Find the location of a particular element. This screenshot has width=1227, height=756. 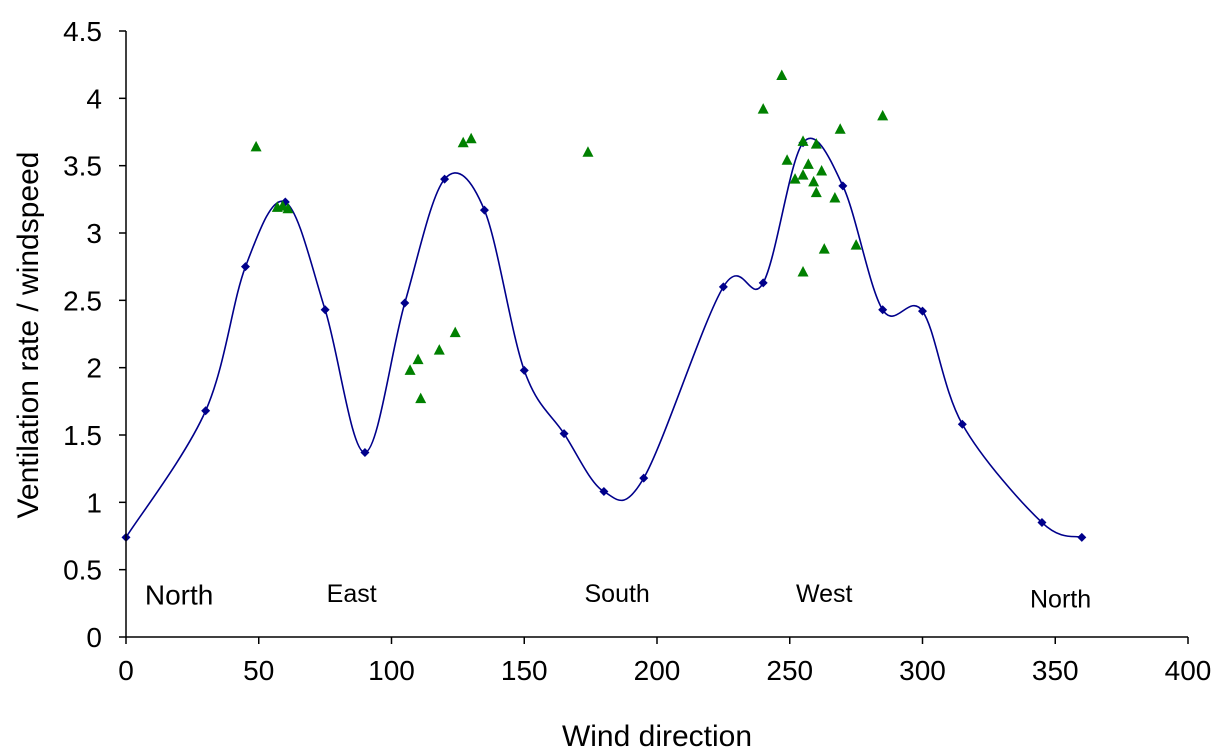

x-tick-label: 250 is located at coordinates (789, 670).